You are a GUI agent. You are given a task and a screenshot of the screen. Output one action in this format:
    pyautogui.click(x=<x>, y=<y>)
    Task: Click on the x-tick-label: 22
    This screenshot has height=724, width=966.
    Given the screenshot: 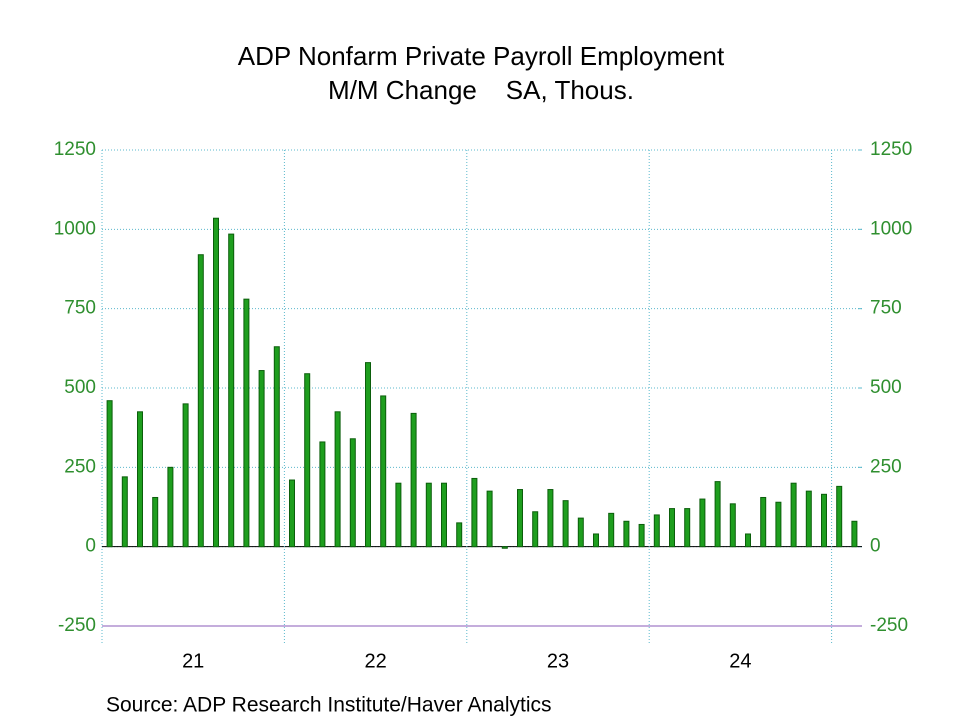 What is the action you would take?
    pyautogui.click(x=375, y=661)
    